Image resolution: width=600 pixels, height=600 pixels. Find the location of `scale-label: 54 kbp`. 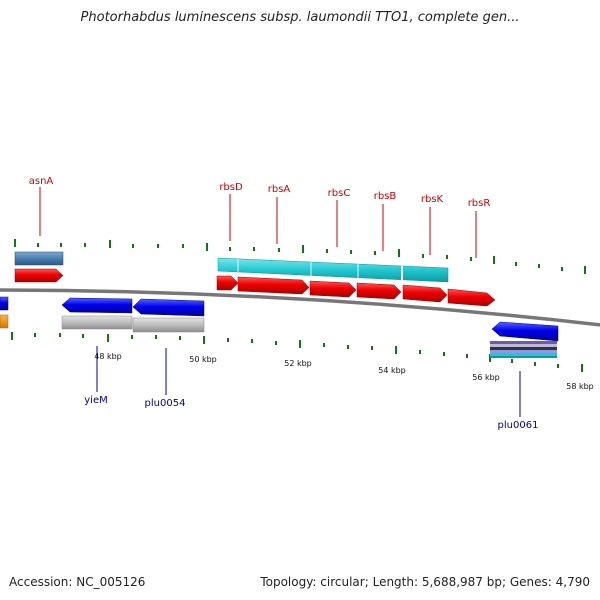

scale-label: 54 kbp is located at coordinates (392, 370).